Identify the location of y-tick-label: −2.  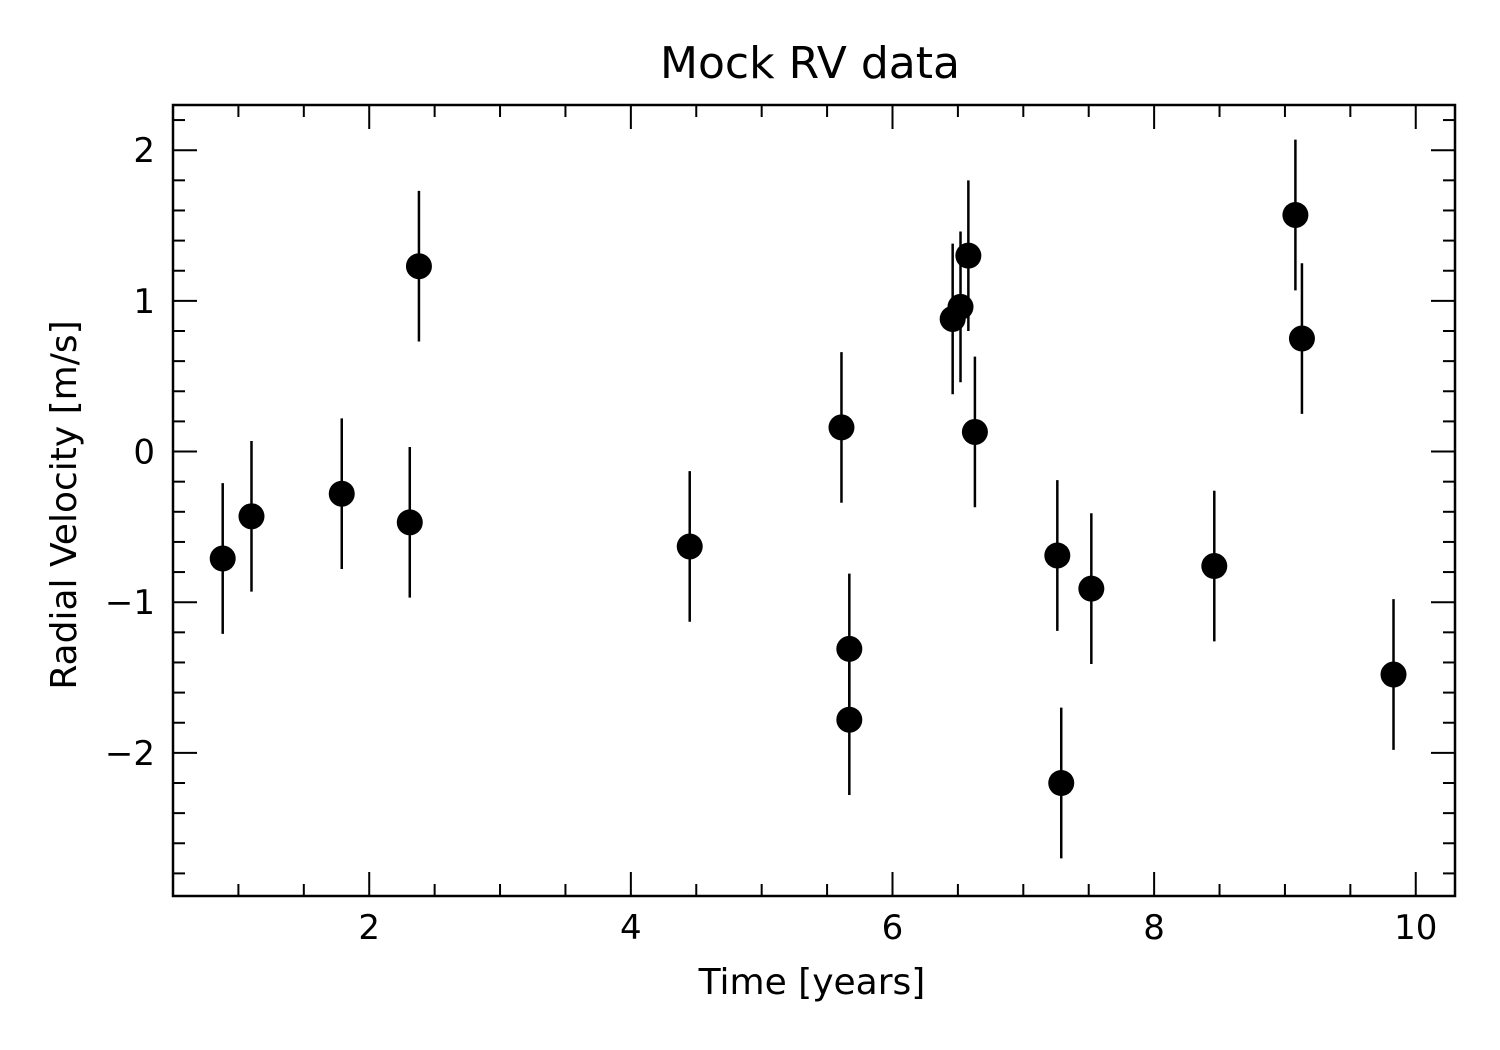
(130, 754).